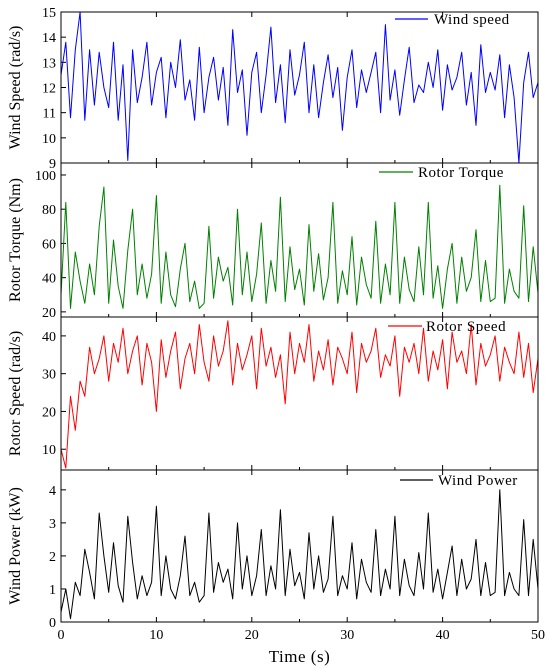 This screenshot has width=550, height=668. What do you see at coordinates (49, 63) in the screenshot?
I see `y-tick-label: 13` at bounding box center [49, 63].